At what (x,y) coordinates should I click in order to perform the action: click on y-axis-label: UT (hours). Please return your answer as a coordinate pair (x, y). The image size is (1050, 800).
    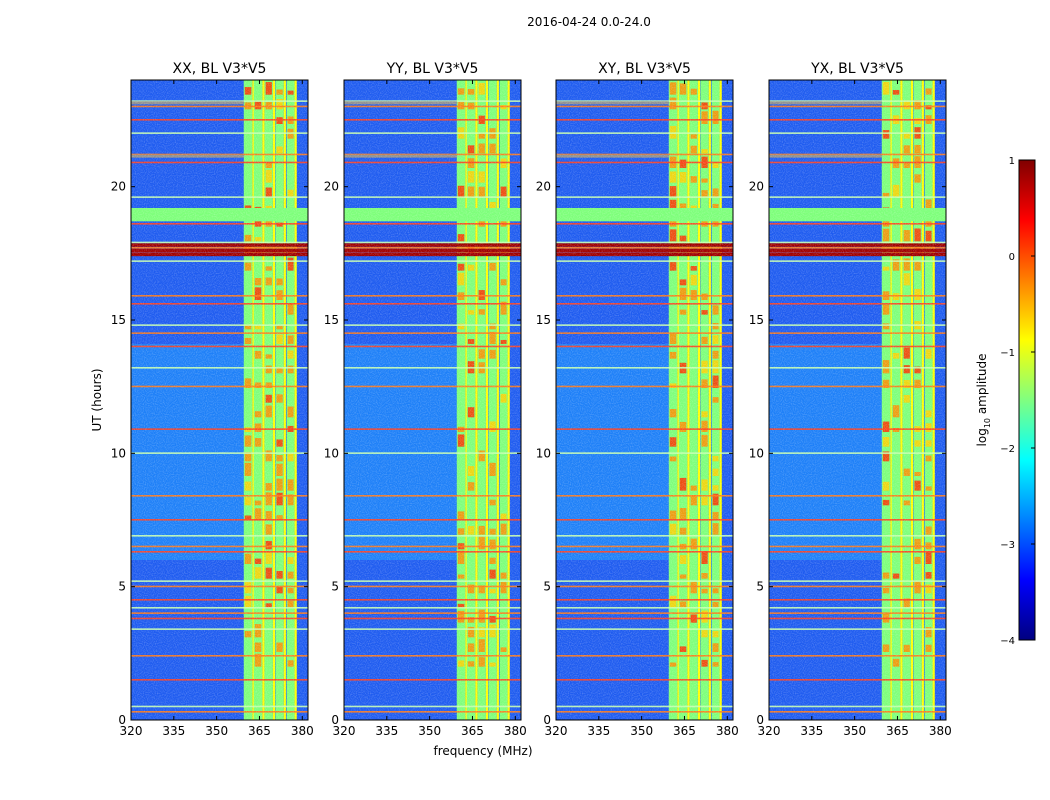
    Looking at the image, I should click on (97, 399).